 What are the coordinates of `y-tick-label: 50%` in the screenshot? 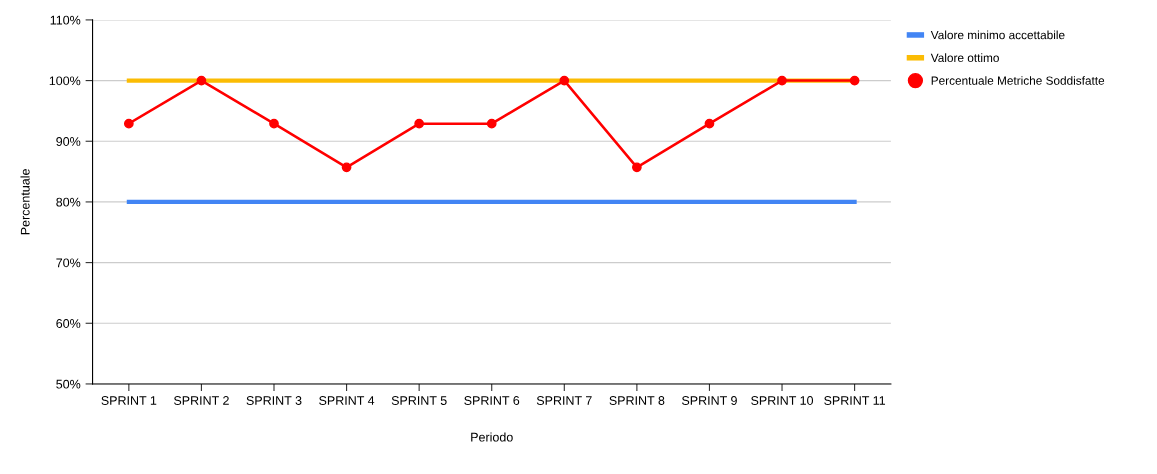 It's located at (68, 384).